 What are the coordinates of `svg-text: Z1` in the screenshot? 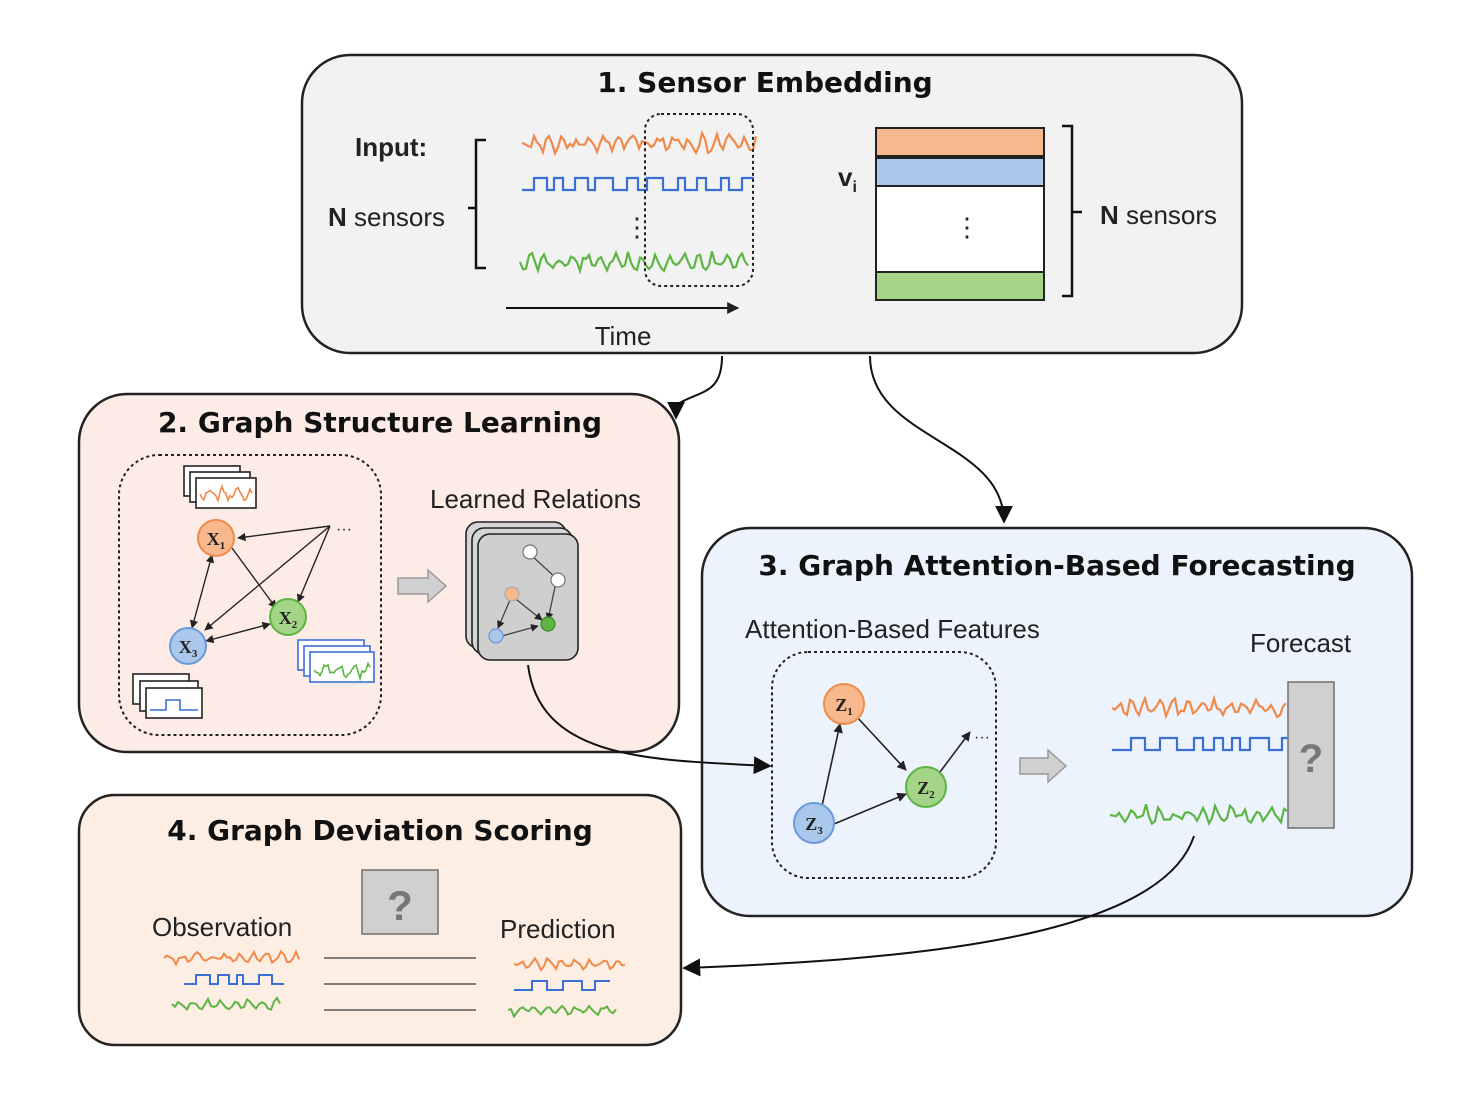 It's located at (844, 706).